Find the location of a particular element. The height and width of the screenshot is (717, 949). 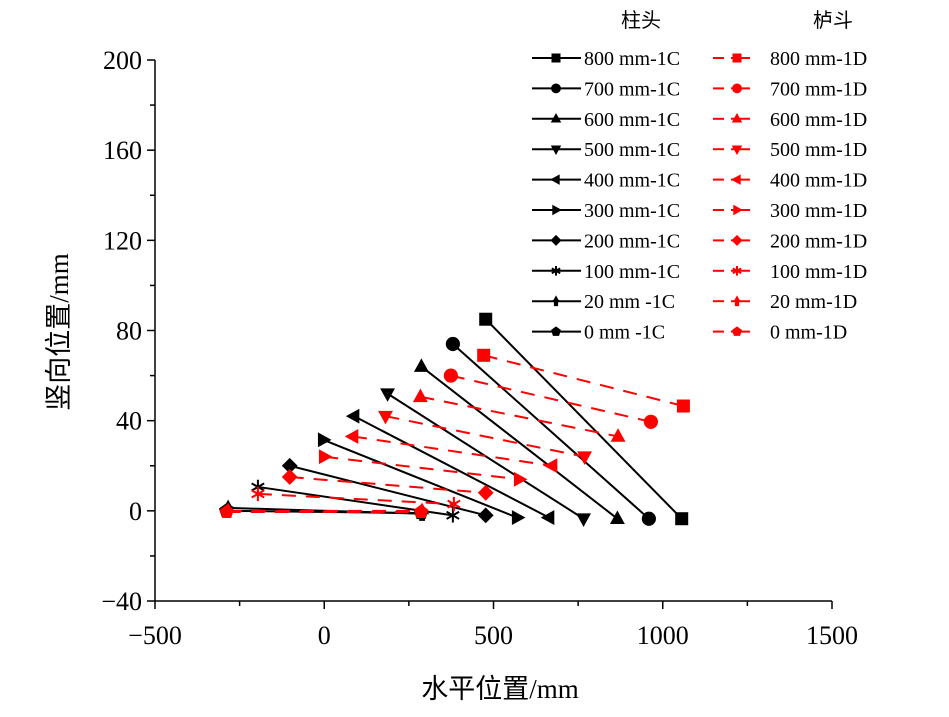

y-tick-label: 80 is located at coordinates (129, 331).